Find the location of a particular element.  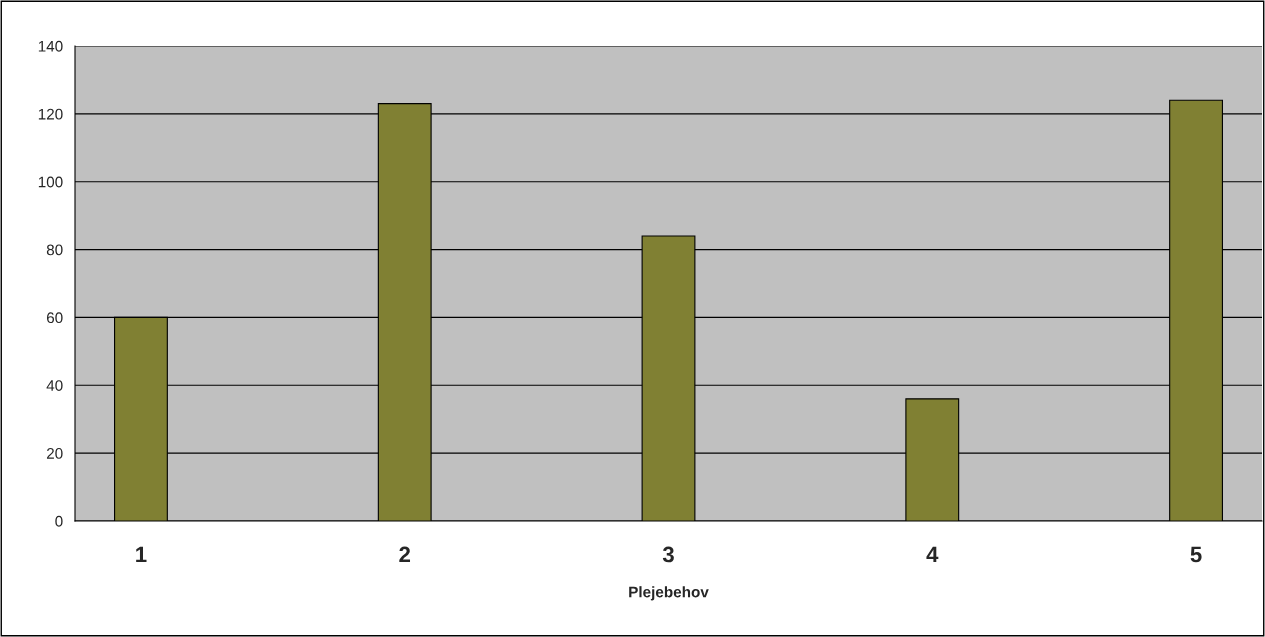

y-tick-label: 60 is located at coordinates (54, 318).